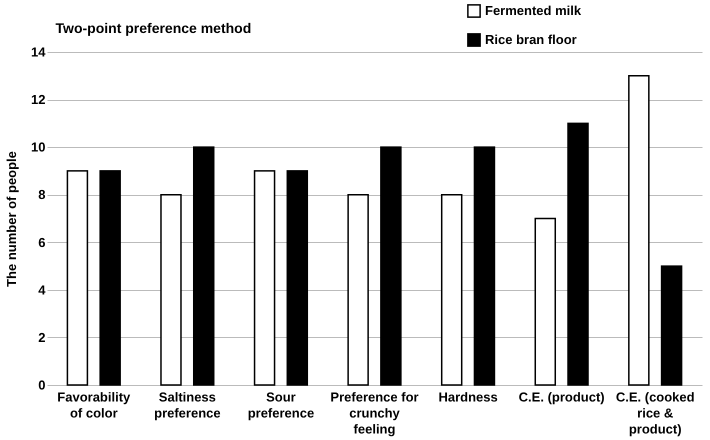 Image resolution: width=710 pixels, height=440 pixels. I want to click on x-tick-label: Preference for crunchy feeling, so click(374, 413).